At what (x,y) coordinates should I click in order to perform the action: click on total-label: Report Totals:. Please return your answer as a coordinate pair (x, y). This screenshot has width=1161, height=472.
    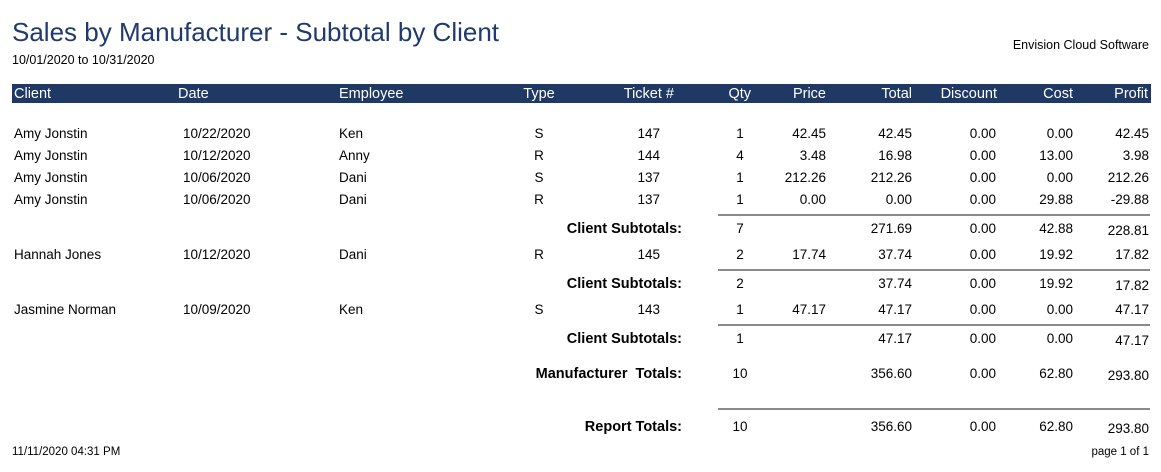
    Looking at the image, I should click on (633, 427).